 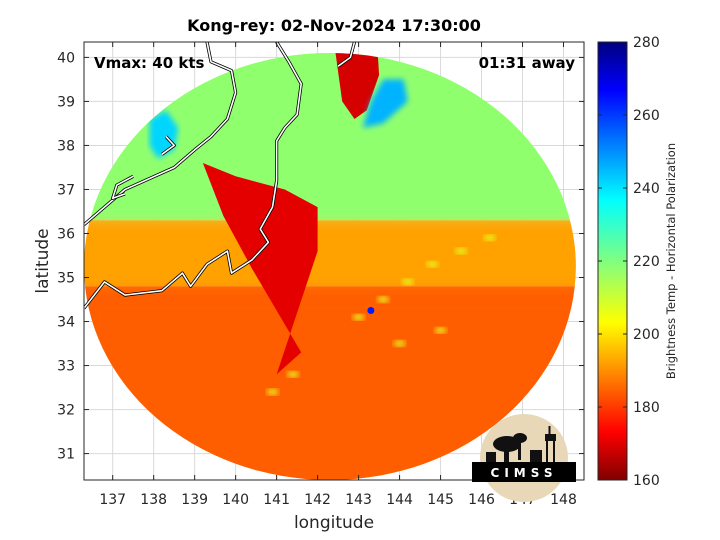 I want to click on logo-text: CIMSS, so click(x=524, y=473).